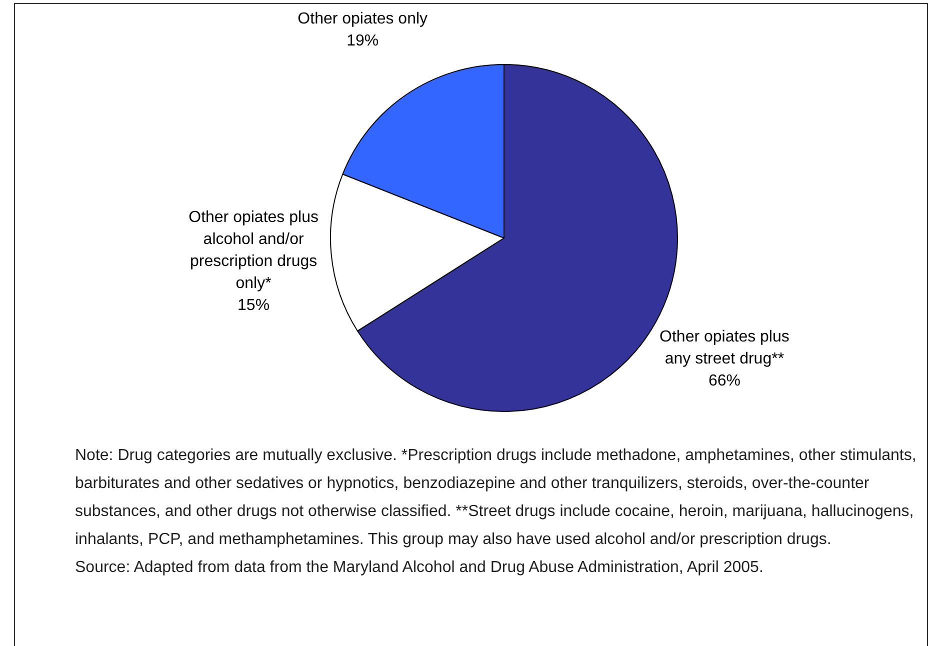 Image resolution: width=940 pixels, height=646 pixels. I want to click on source-note: Source: Adapted from data from the Maryland Alcohol and Drug Abuse Administration, April 2005., so click(419, 568).